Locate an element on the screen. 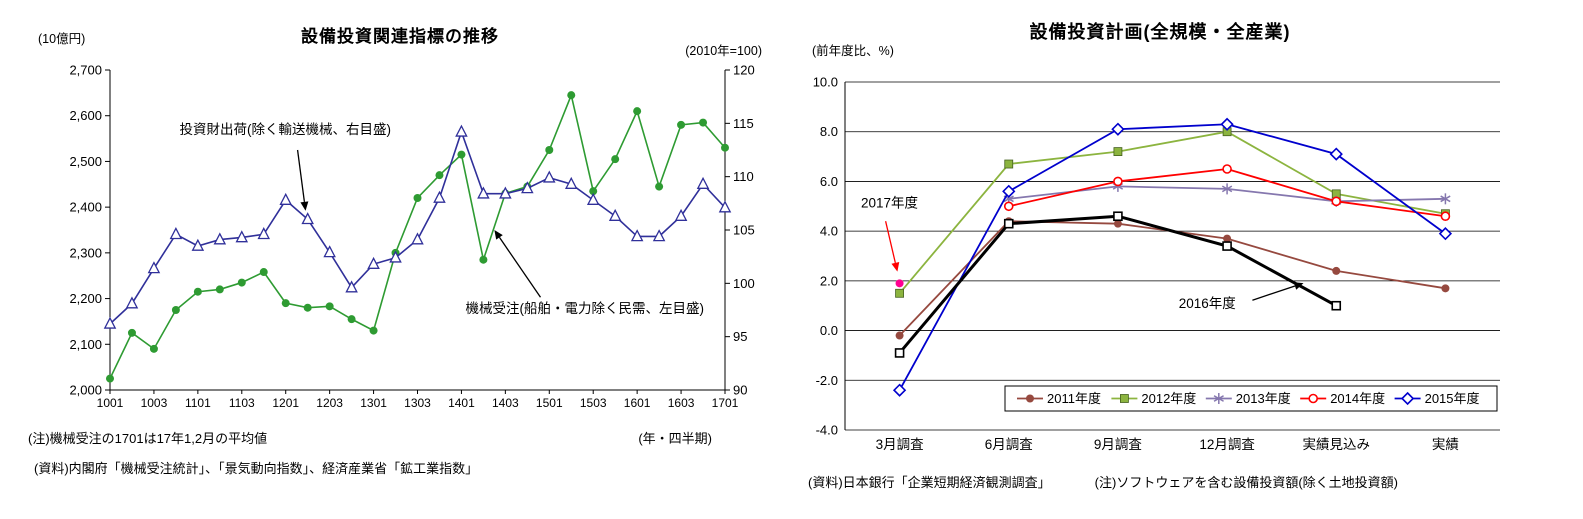 This screenshot has width=1583, height=519. svg-text: 2,600 is located at coordinates (85, 115).